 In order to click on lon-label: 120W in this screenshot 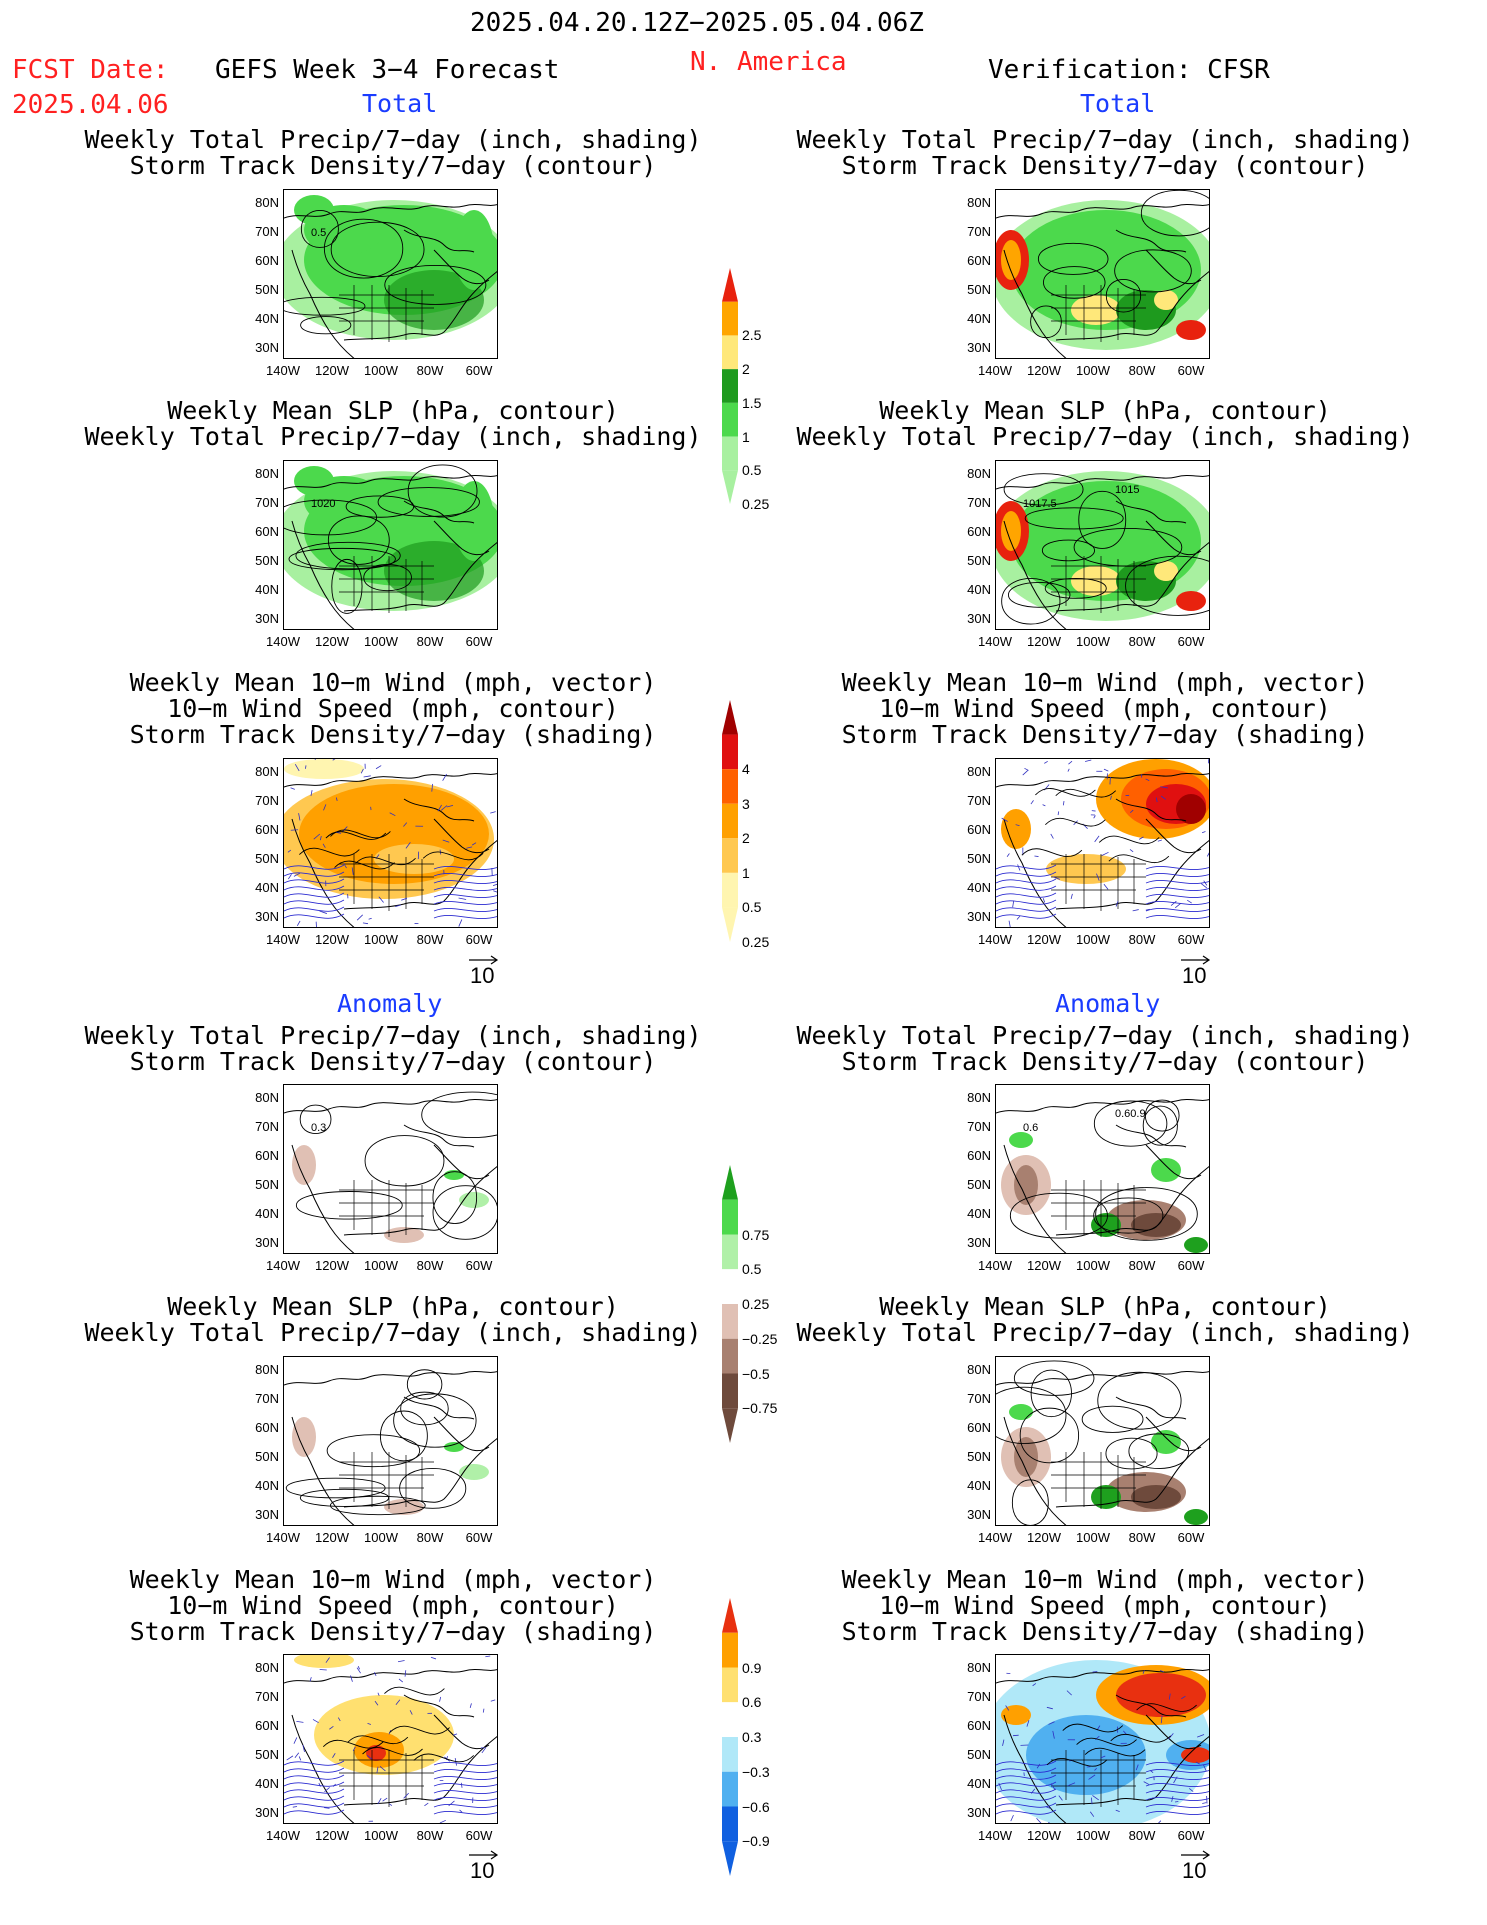, I will do `click(332, 1537)`.